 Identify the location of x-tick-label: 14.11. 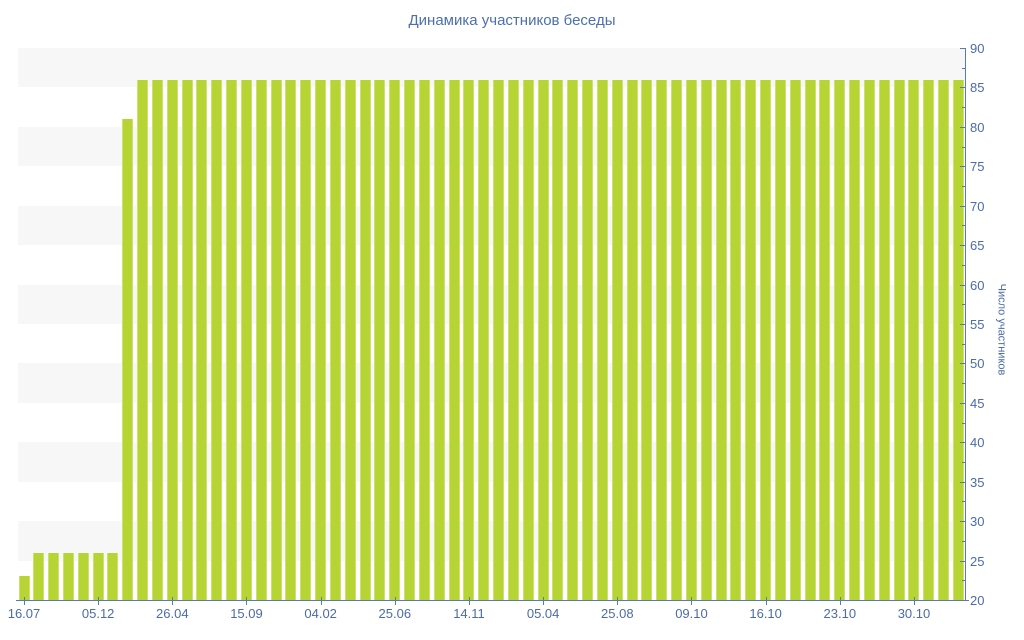
(469, 613).